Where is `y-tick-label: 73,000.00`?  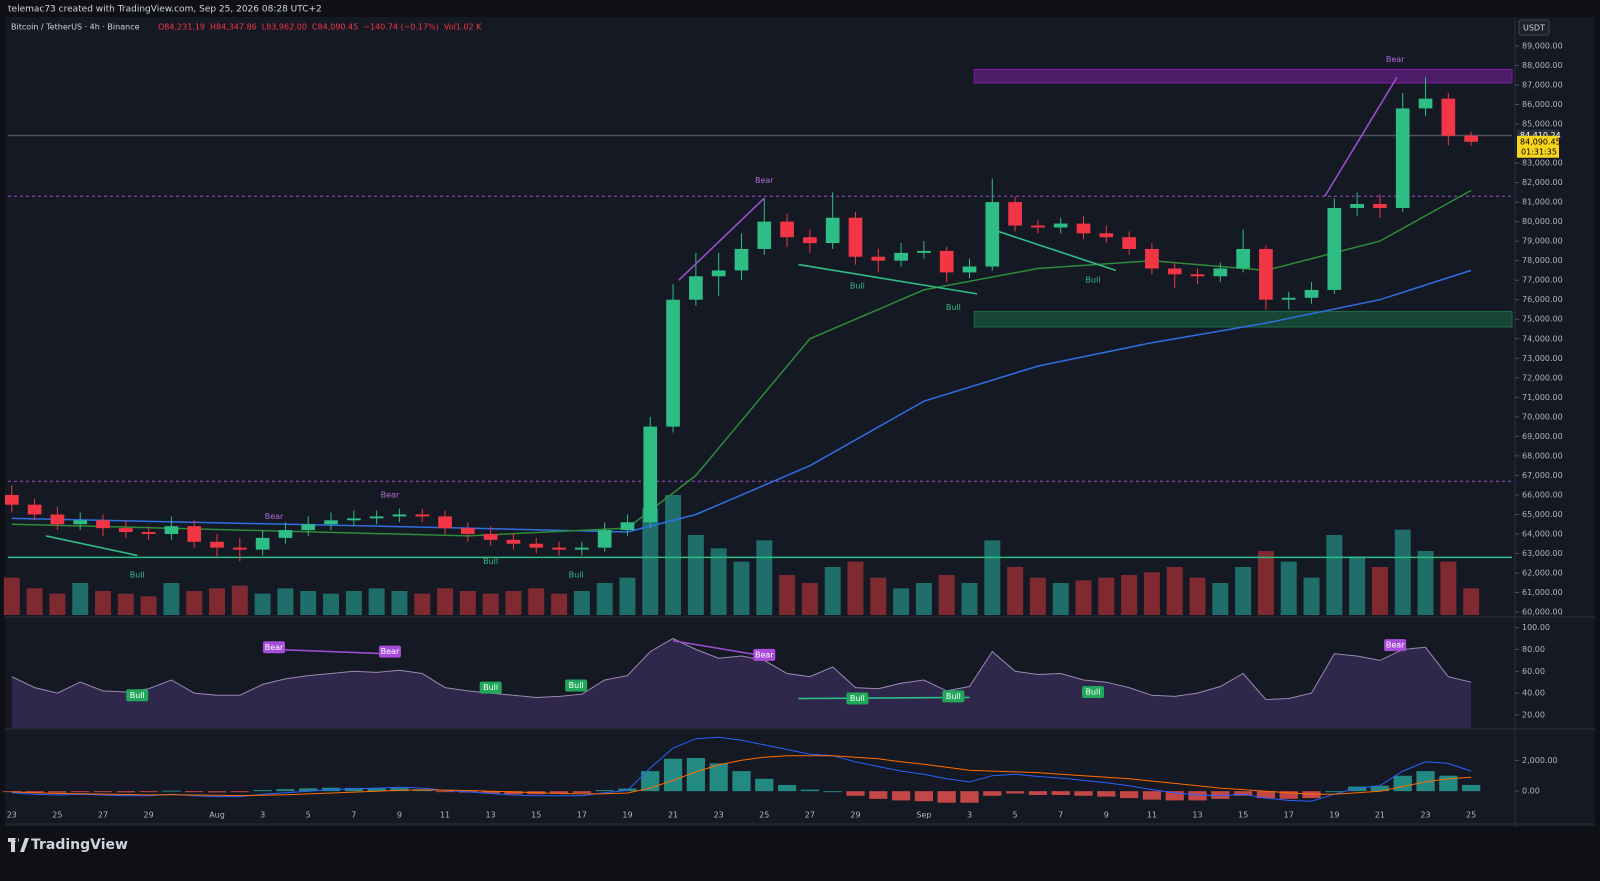 y-tick-label: 73,000.00 is located at coordinates (1542, 358).